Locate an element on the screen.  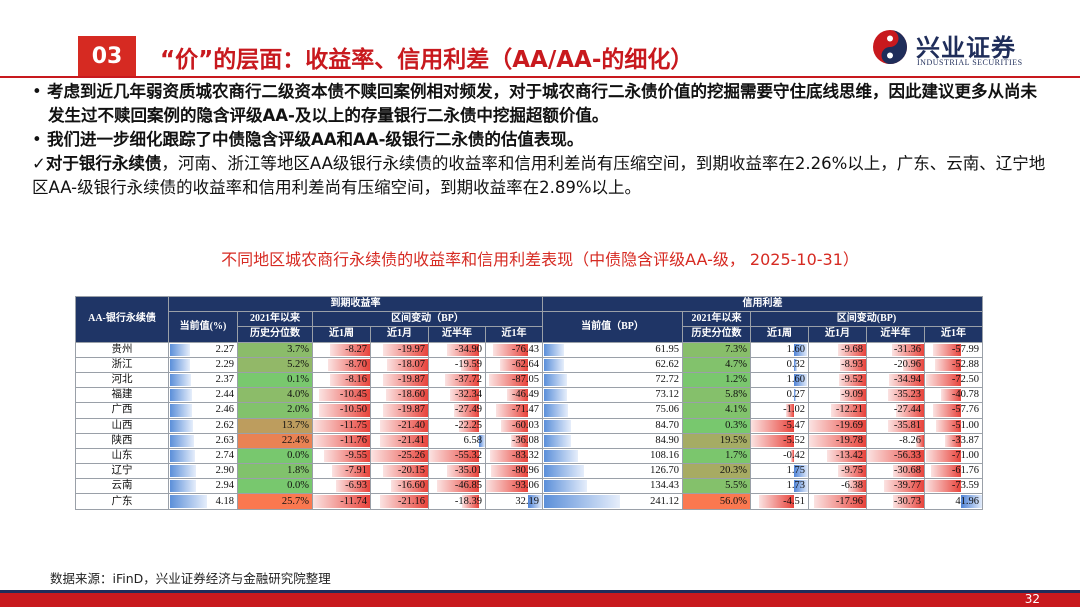
value-cell-y_h: -46.85 is located at coordinates (457, 486).